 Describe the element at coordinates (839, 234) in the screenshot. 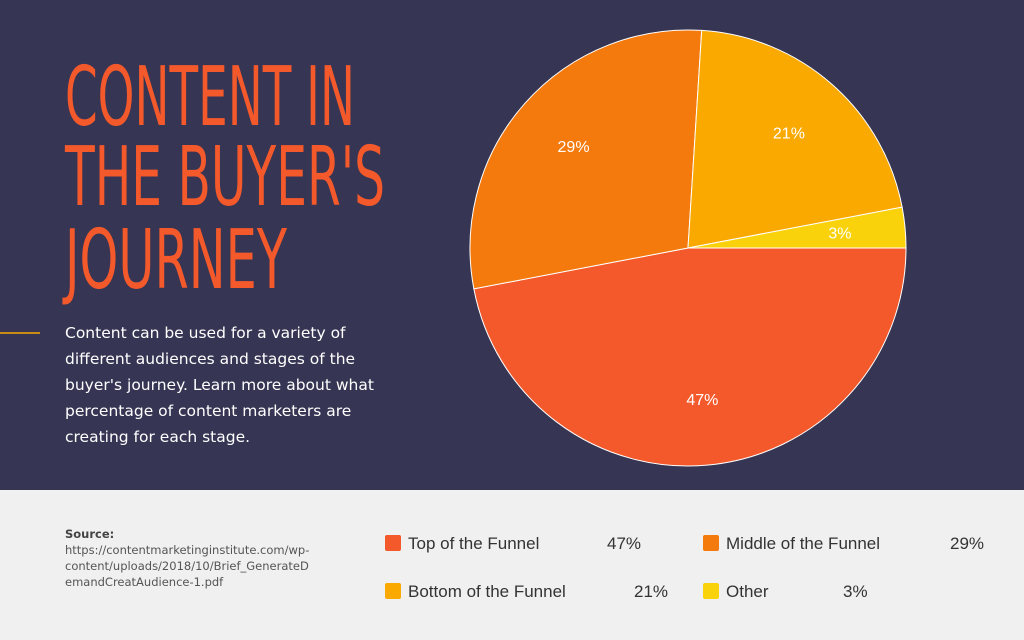

I see `data-label: 3%` at that location.